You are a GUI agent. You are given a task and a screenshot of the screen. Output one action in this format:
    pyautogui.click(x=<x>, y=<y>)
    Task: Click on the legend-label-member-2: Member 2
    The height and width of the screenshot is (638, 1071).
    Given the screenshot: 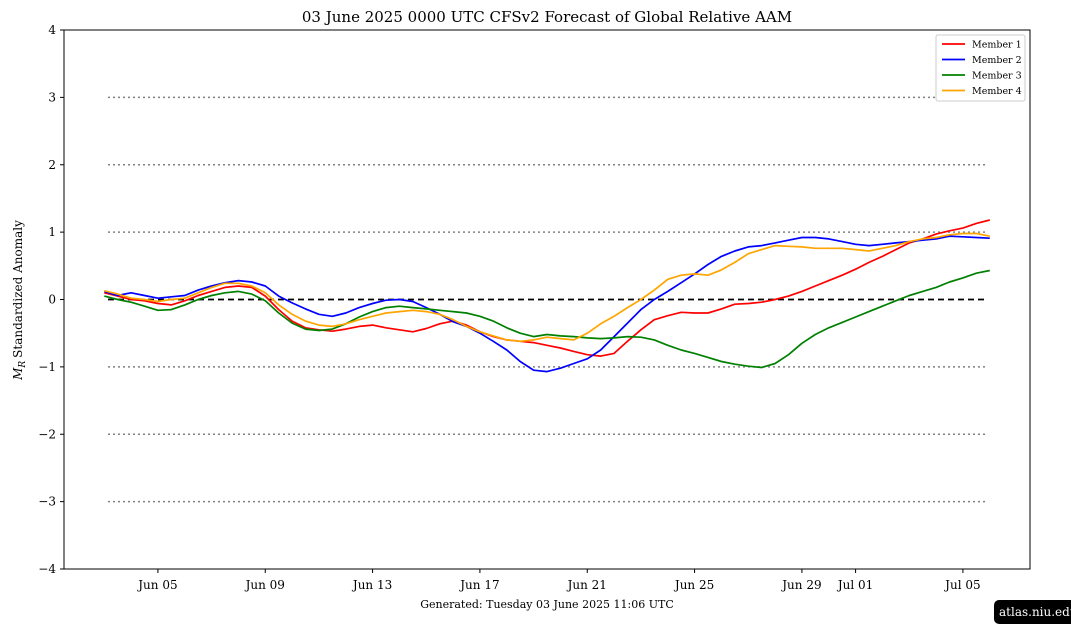 What is the action you would take?
    pyautogui.click(x=997, y=60)
    